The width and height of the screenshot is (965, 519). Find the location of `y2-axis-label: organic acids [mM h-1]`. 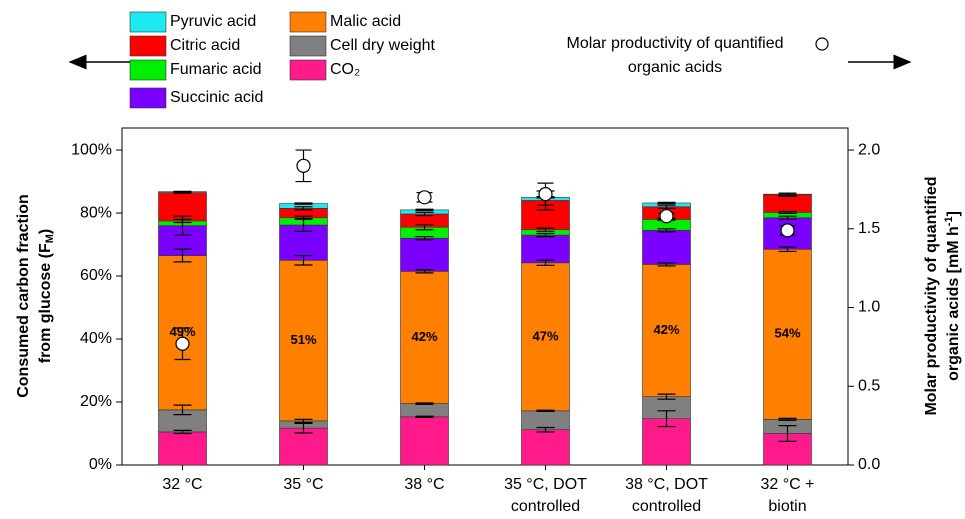

y2-axis-label: organic acids [mM h-1] is located at coordinates (952, 296).